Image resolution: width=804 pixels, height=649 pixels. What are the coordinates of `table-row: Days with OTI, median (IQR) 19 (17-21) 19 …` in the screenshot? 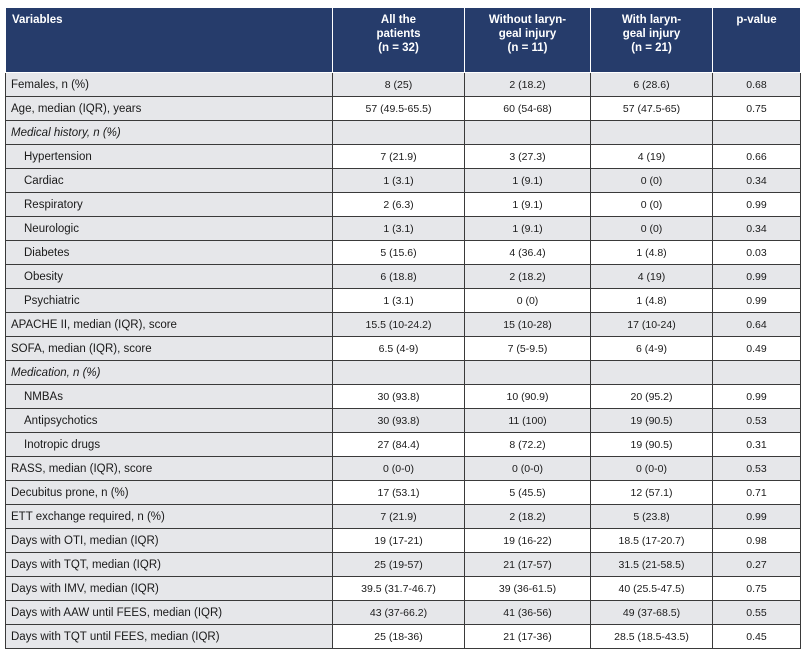 It's located at (403, 540).